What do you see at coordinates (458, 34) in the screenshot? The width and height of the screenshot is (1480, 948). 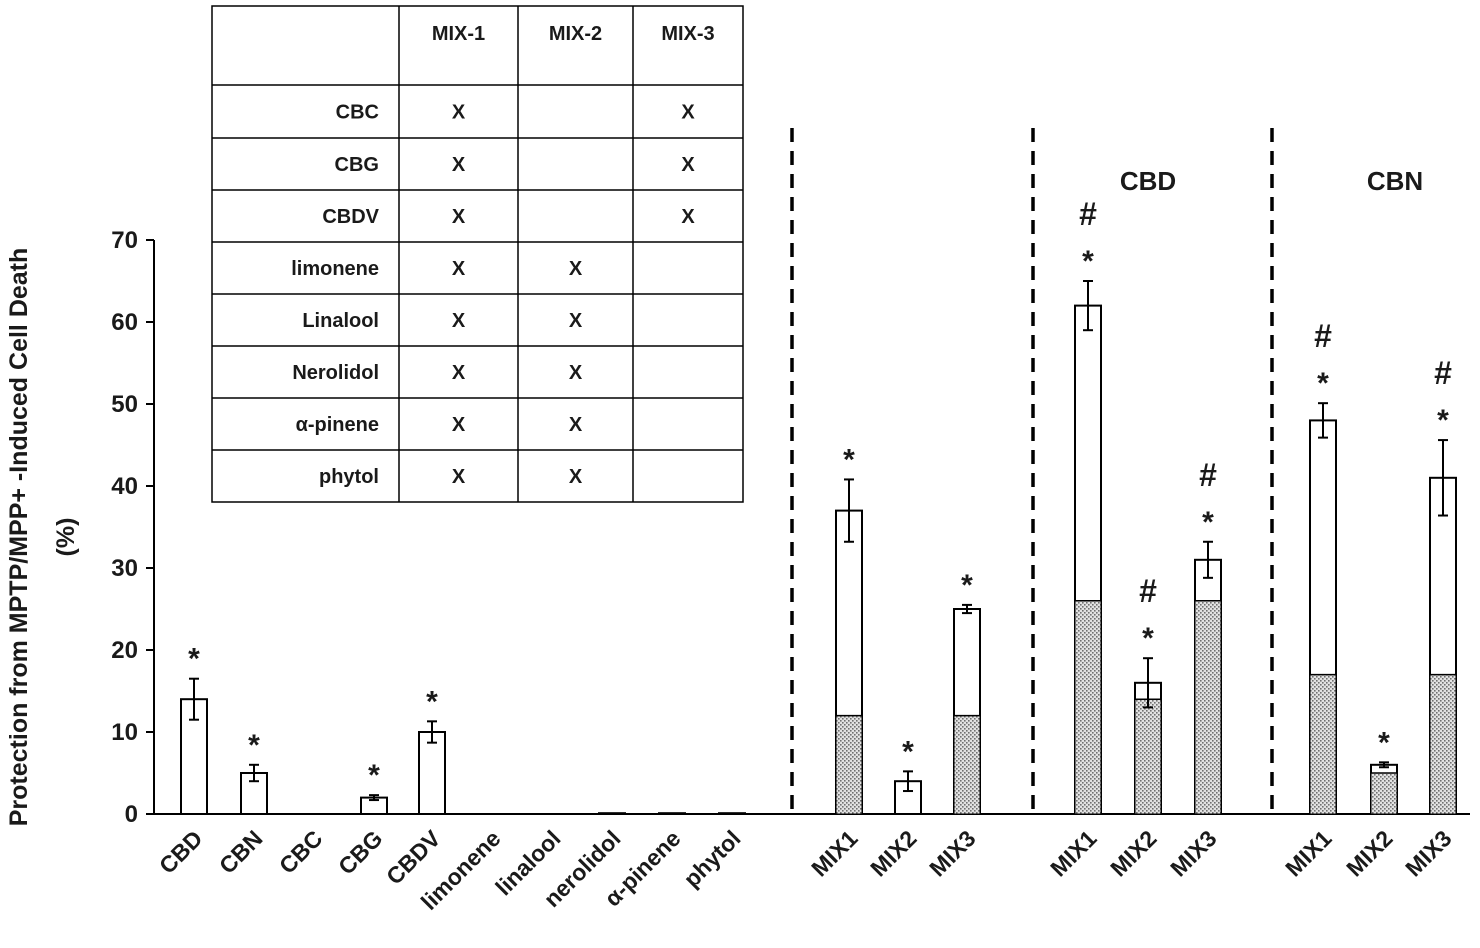 I see `table-header-cell: MIX-1` at bounding box center [458, 34].